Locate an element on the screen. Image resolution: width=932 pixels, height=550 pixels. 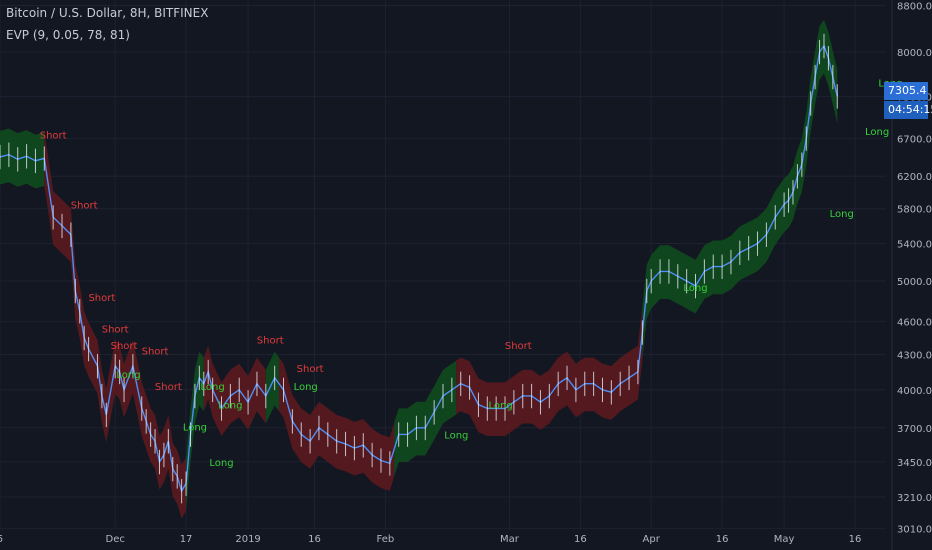
y-tick-label: 4000.0 is located at coordinates (914, 391).